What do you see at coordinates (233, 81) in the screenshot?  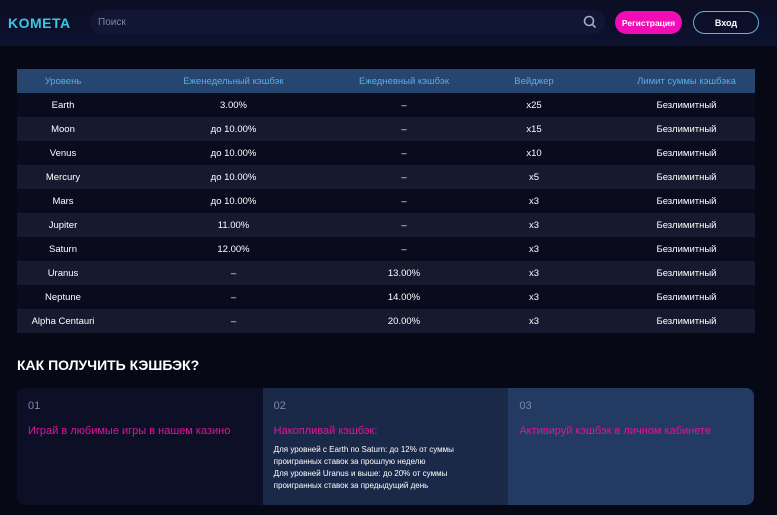 I see `column-header: Еженедельный кэшбэк` at bounding box center [233, 81].